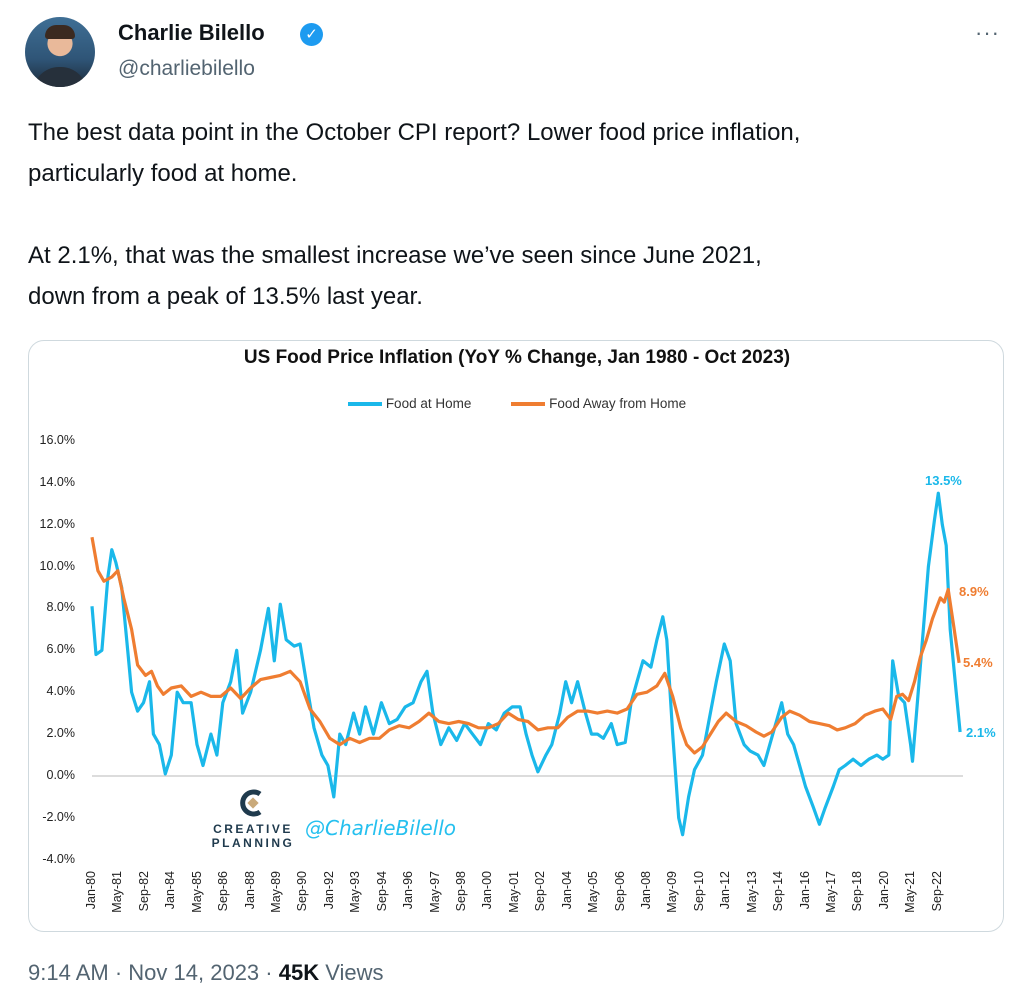 The image size is (1024, 1004). I want to click on verified-badge-icon: ✓, so click(311, 34).